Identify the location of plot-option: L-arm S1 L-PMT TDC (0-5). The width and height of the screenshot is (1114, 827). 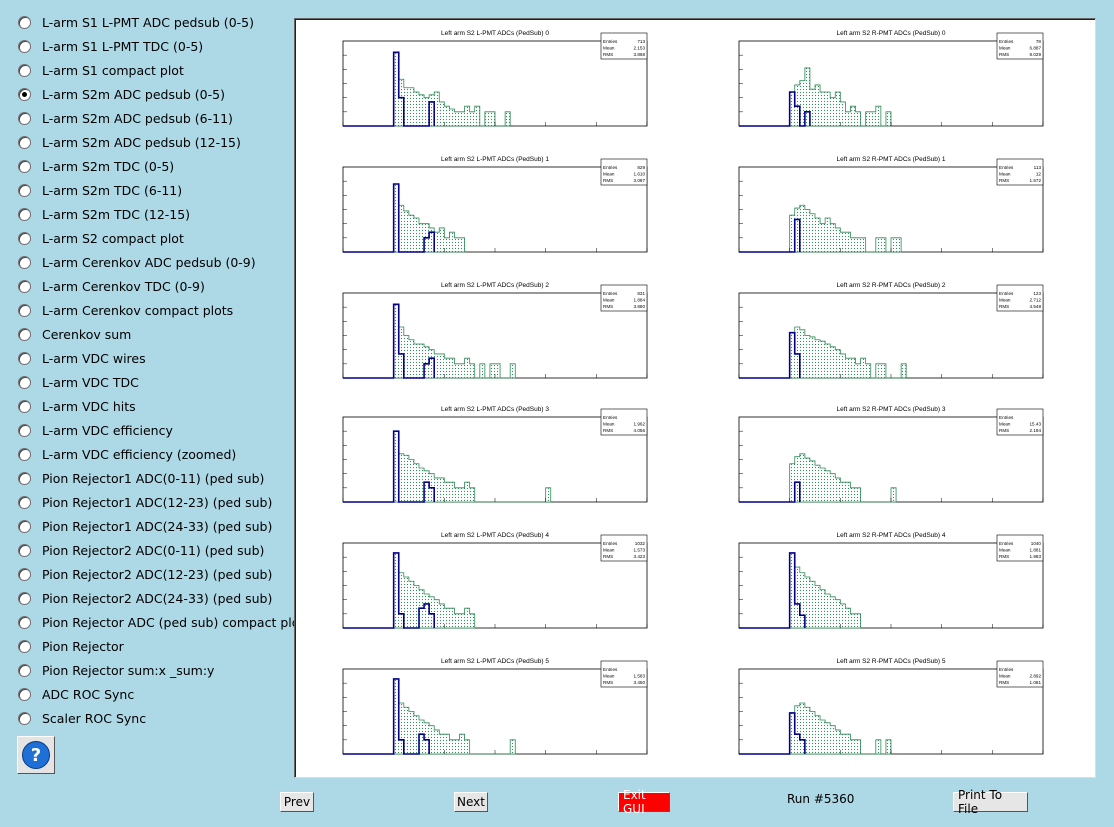
(151, 46).